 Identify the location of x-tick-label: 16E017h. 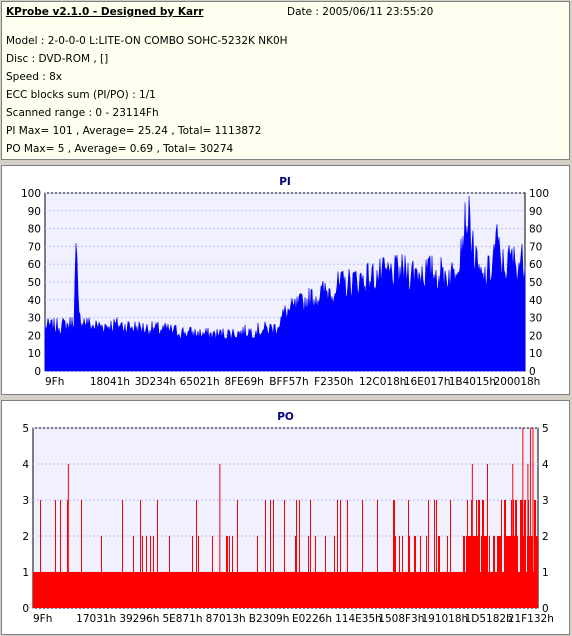
(427, 382).